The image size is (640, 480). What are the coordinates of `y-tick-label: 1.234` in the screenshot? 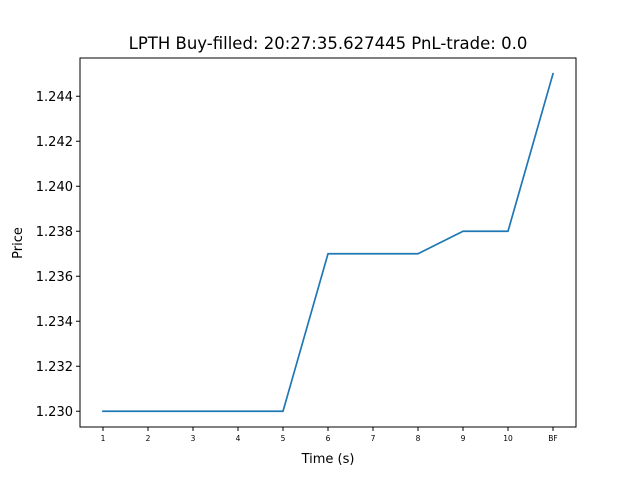 It's located at (54, 322).